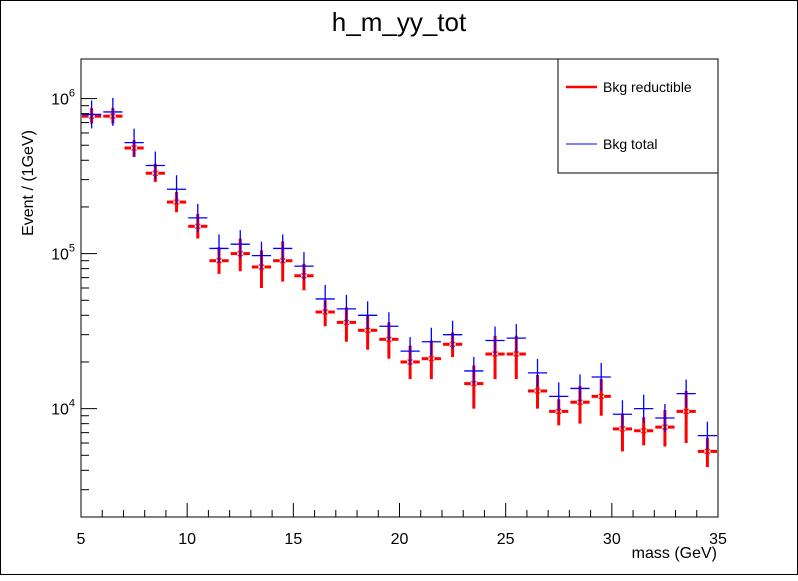 This screenshot has height=581, width=798. Describe the element at coordinates (400, 539) in the screenshot. I see `x-tick-label: 20` at that location.